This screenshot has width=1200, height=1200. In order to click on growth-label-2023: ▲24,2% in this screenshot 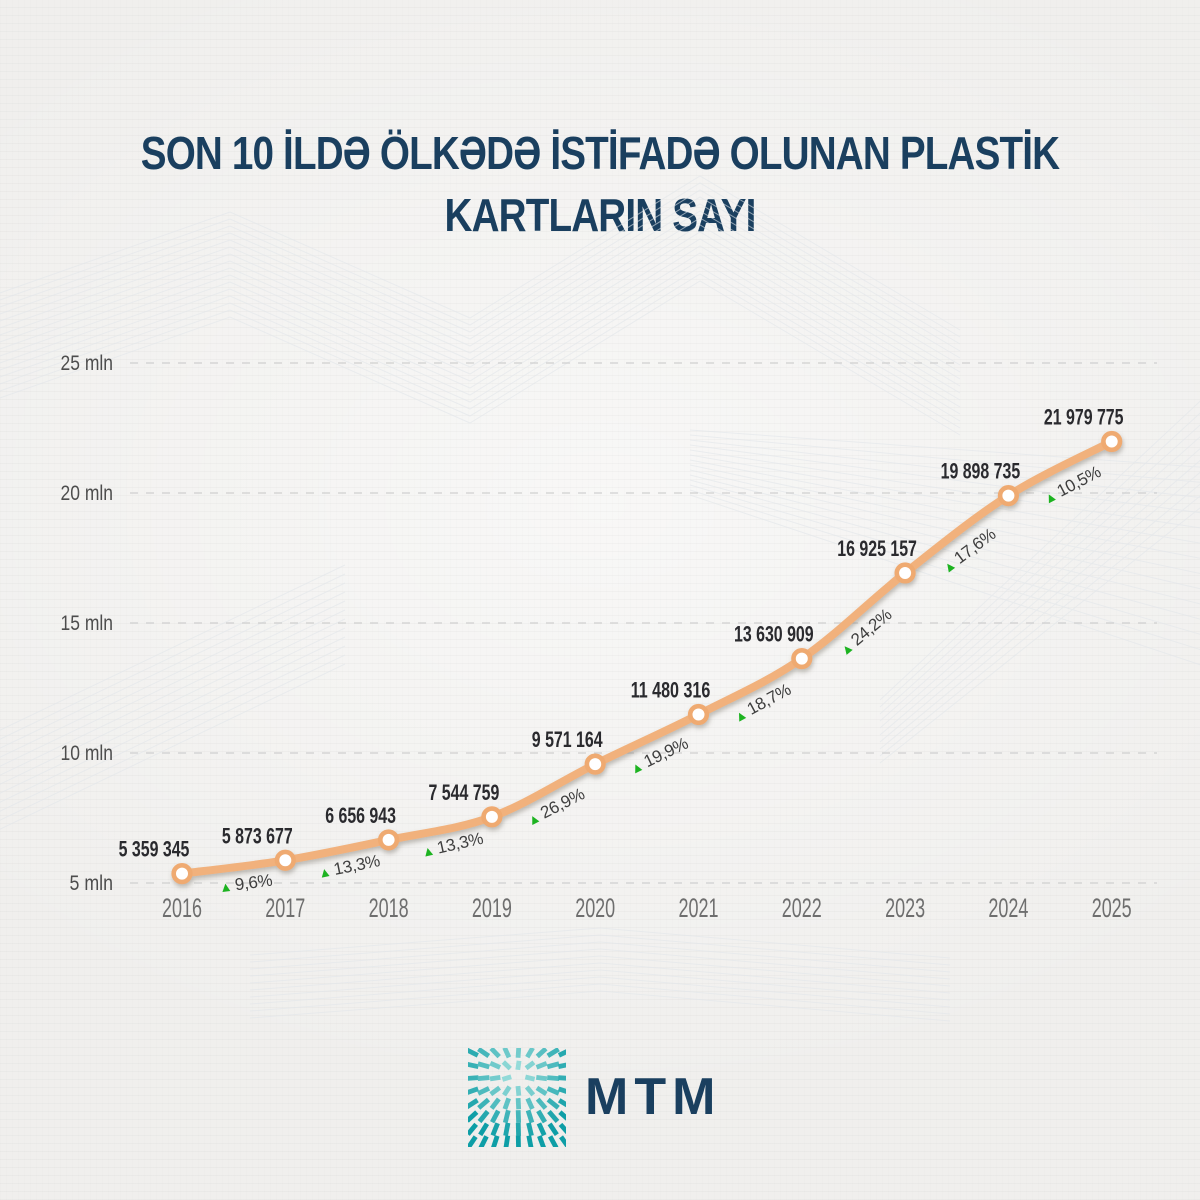, I will do `click(865, 632)`.